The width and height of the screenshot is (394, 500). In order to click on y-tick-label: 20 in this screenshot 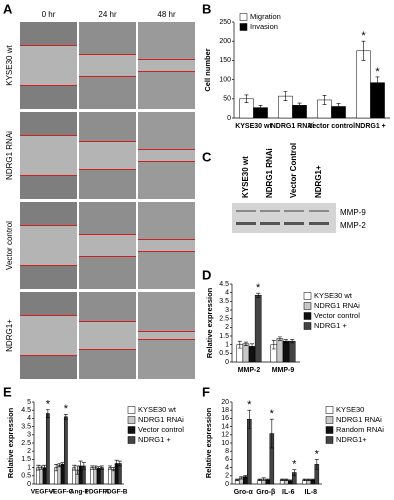, I will do `click(225, 402)`.